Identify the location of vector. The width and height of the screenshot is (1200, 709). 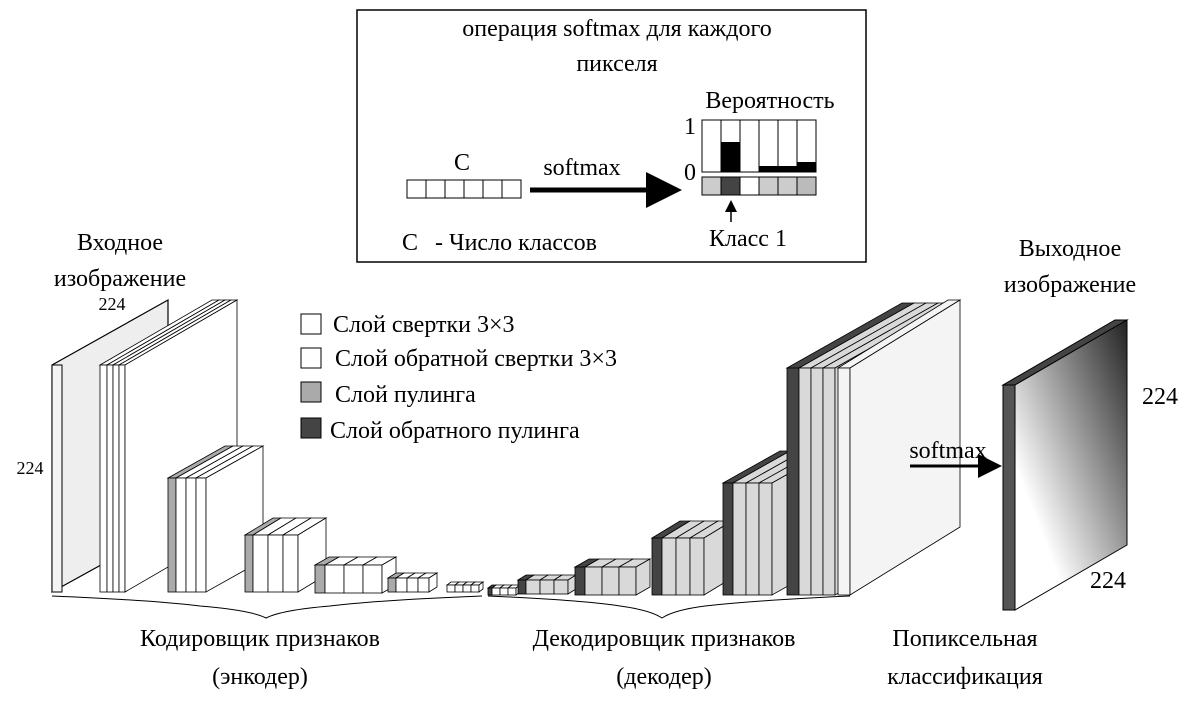
(464, 189).